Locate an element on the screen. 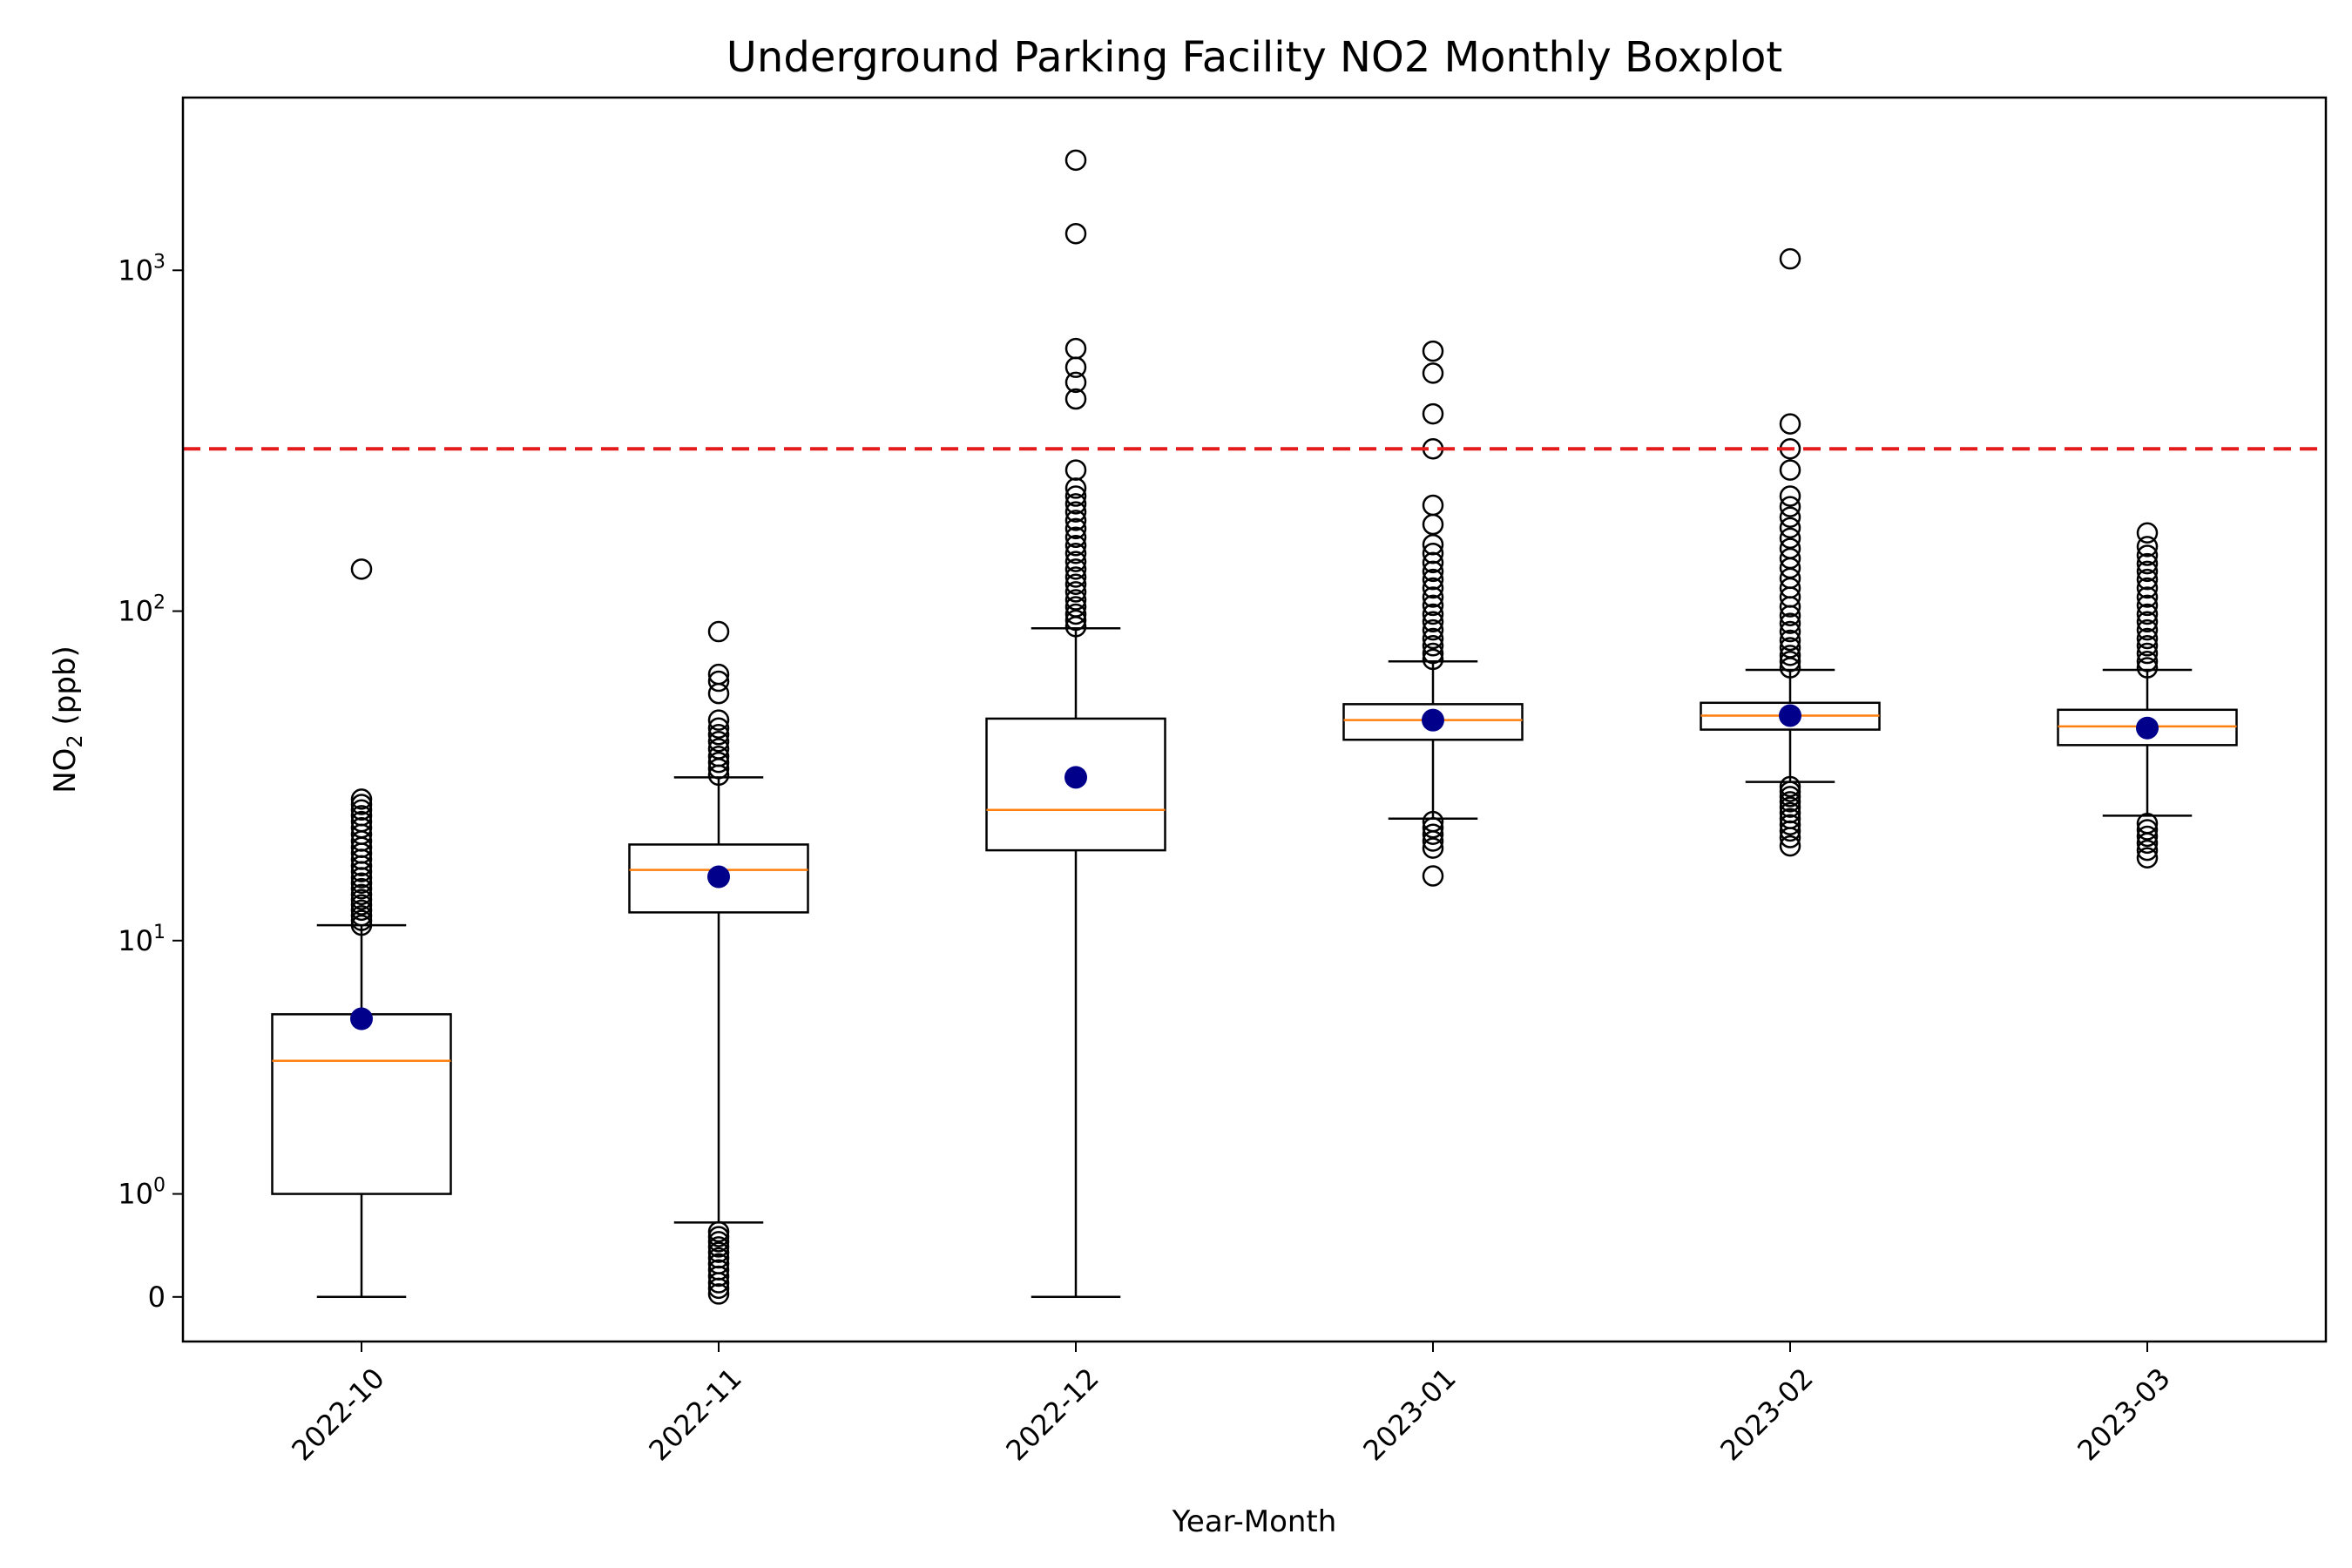 The image size is (2352, 1568). x-tick-label: 2023-02 is located at coordinates (1766, 1414).